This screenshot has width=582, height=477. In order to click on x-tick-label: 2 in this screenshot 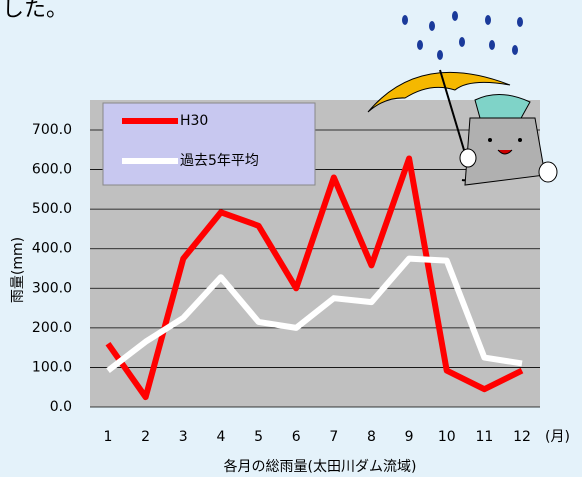, I will do `click(145, 437)`.